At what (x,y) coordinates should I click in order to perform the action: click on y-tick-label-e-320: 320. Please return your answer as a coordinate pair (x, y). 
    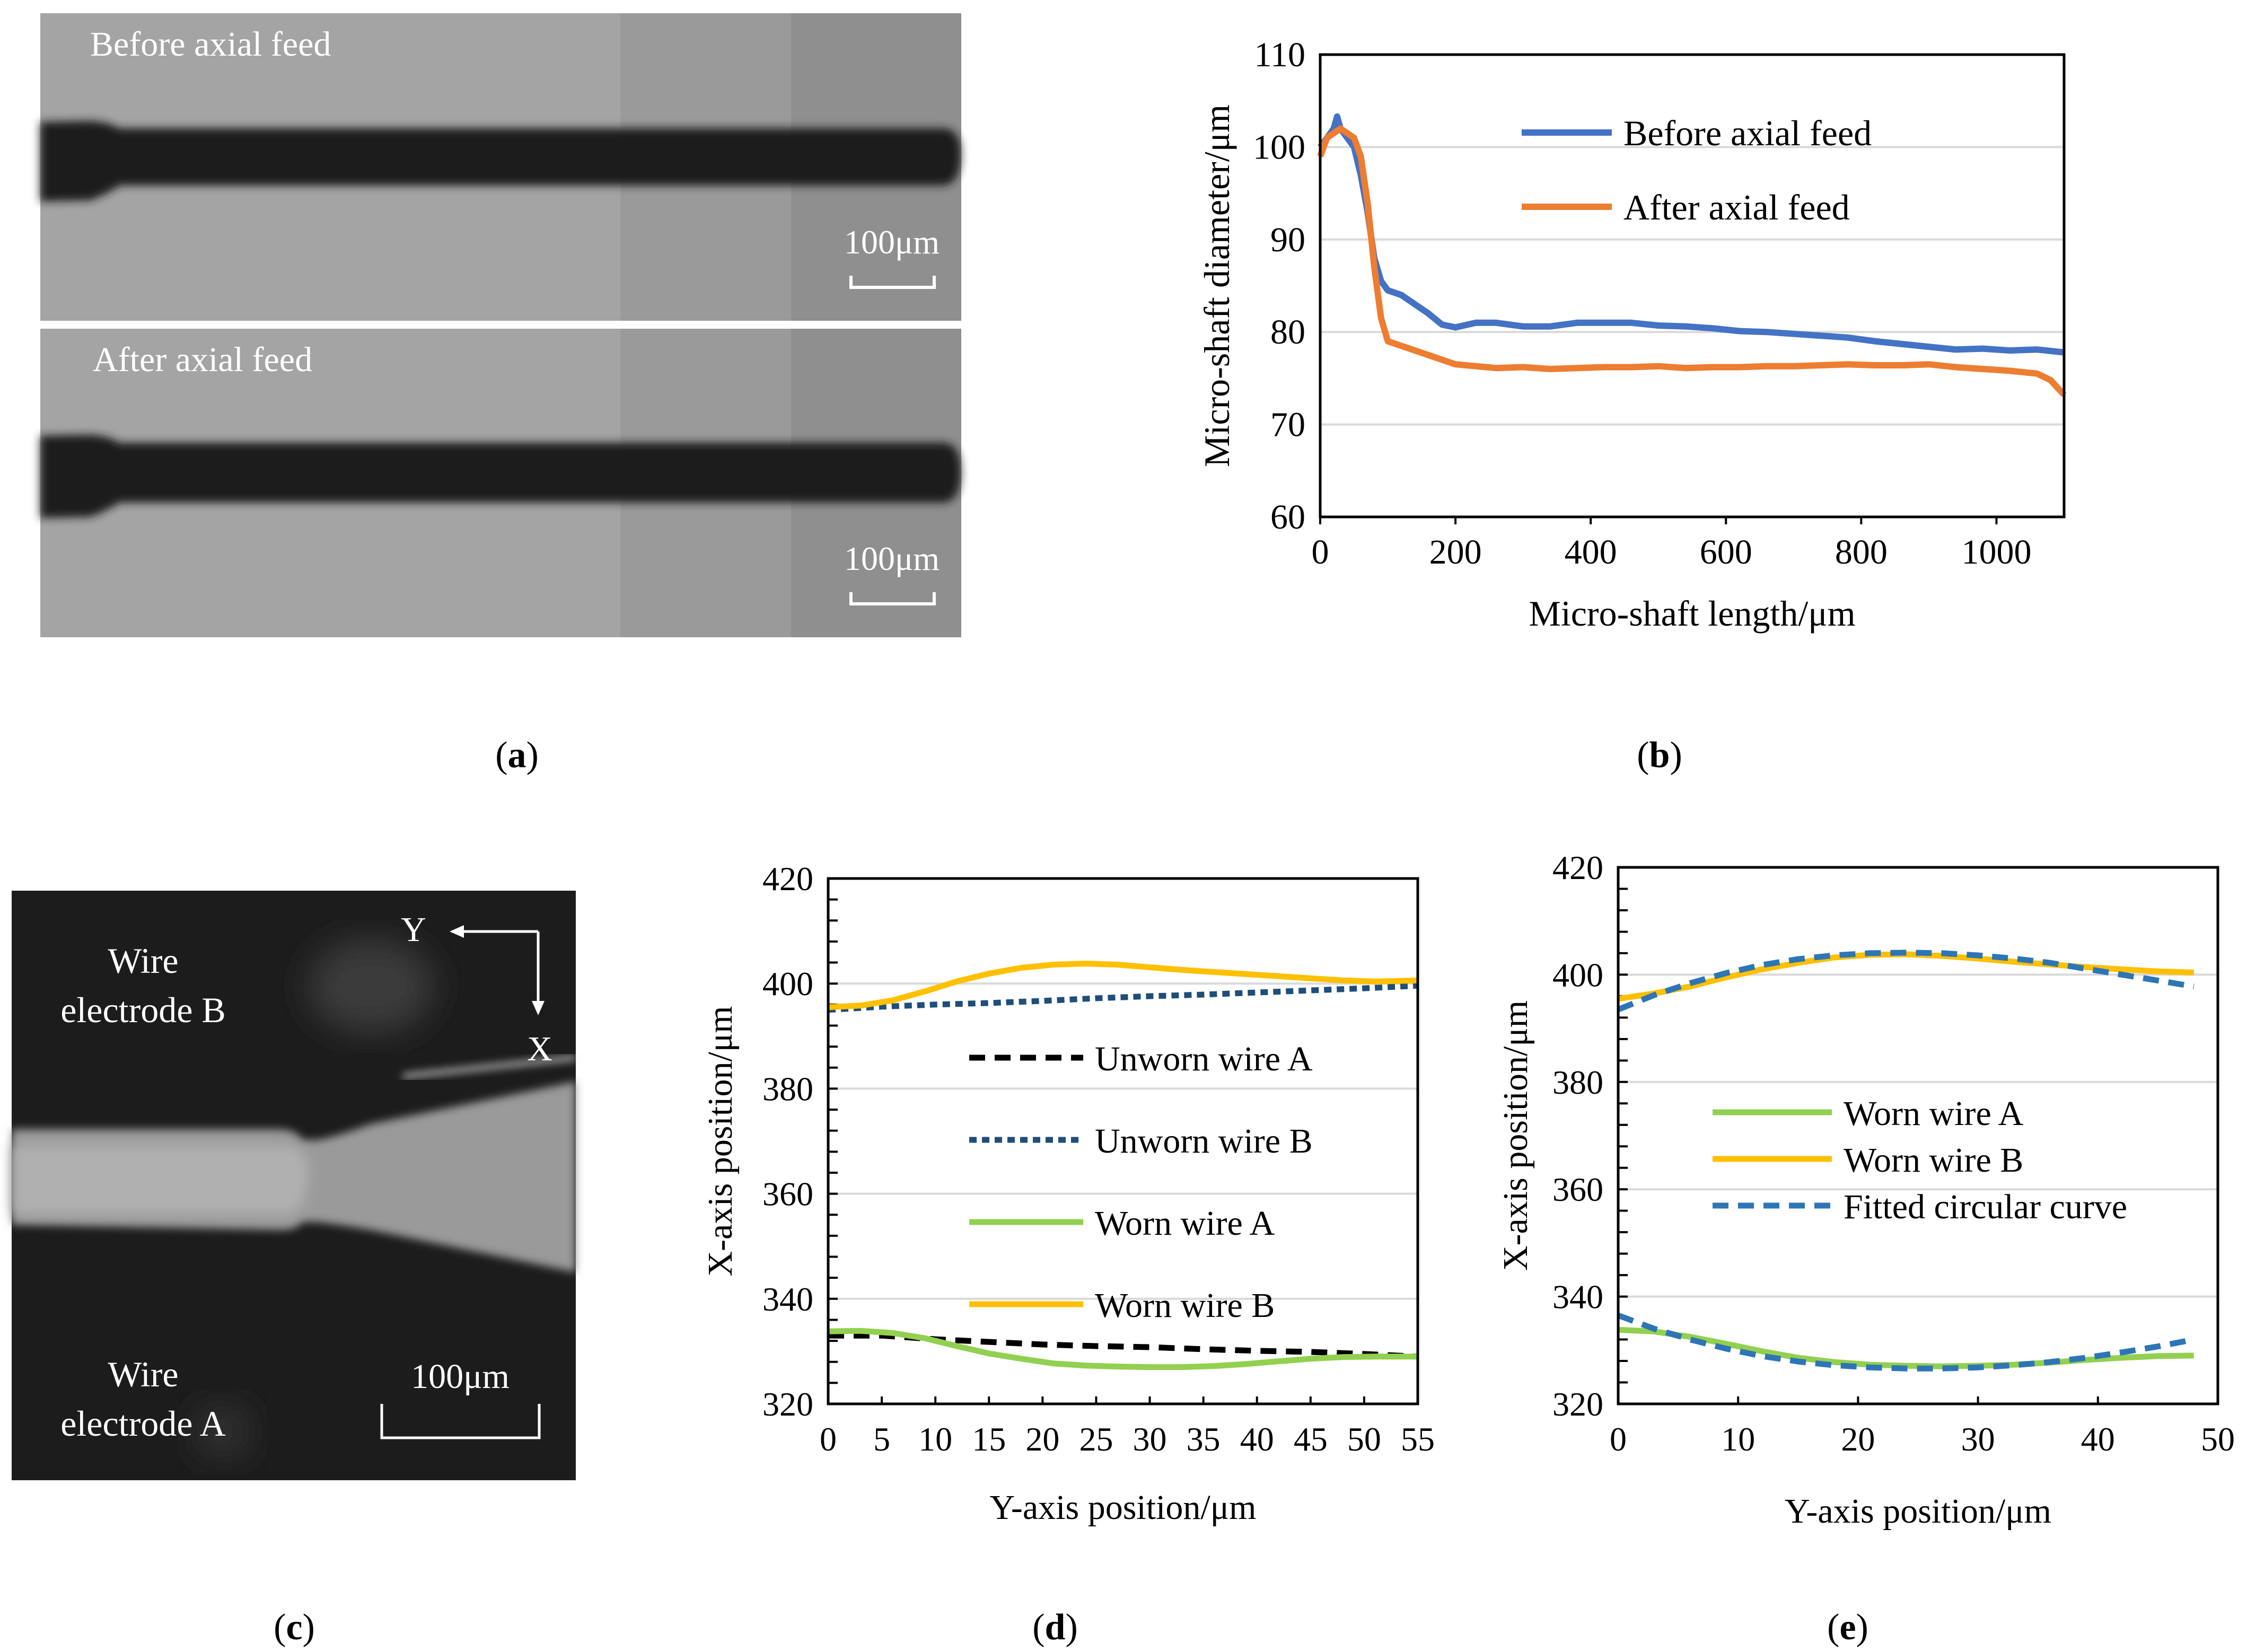
    Looking at the image, I should click on (1577, 1404).